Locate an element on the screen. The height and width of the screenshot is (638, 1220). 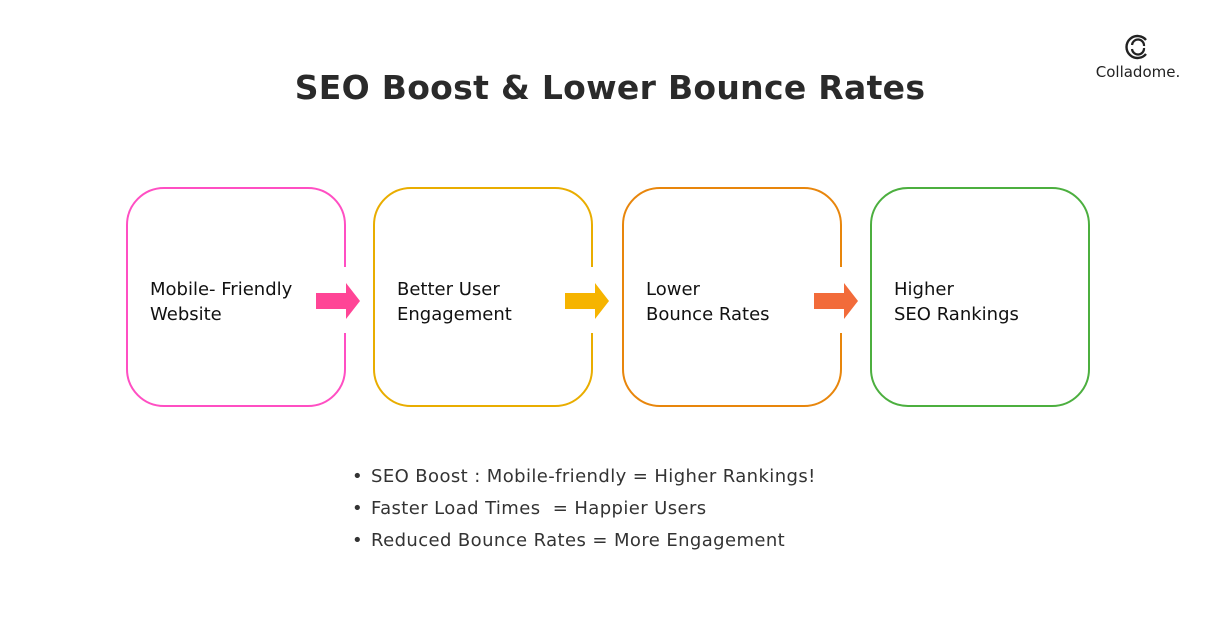
step-box-bounce-rates: Lower Bounce Rates is located at coordinates (733, 297).